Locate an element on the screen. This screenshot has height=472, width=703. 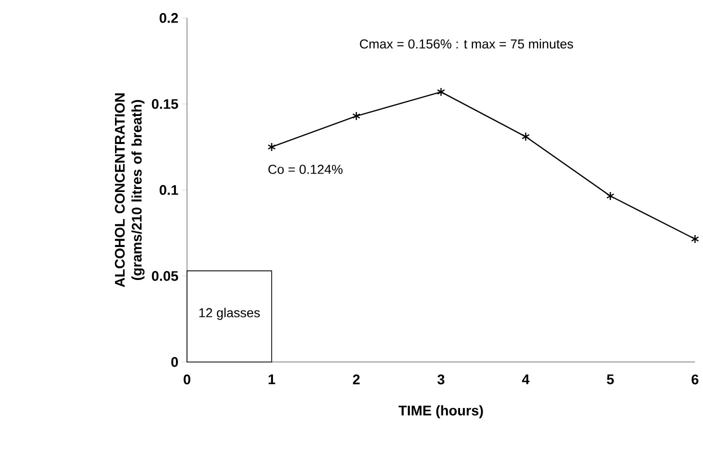
y-tick-label: 0.05 is located at coordinates (165, 276).